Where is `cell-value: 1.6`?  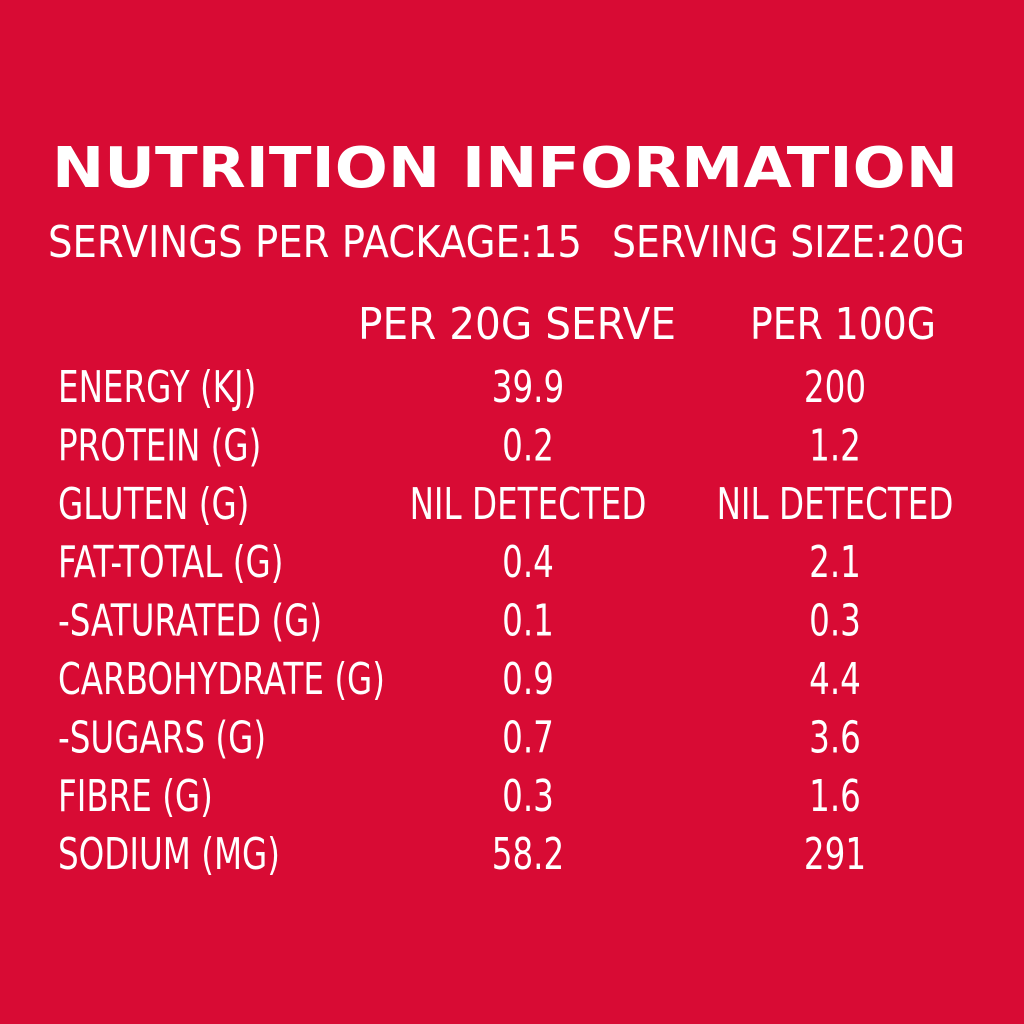 cell-value: 1.6 is located at coordinates (835, 796).